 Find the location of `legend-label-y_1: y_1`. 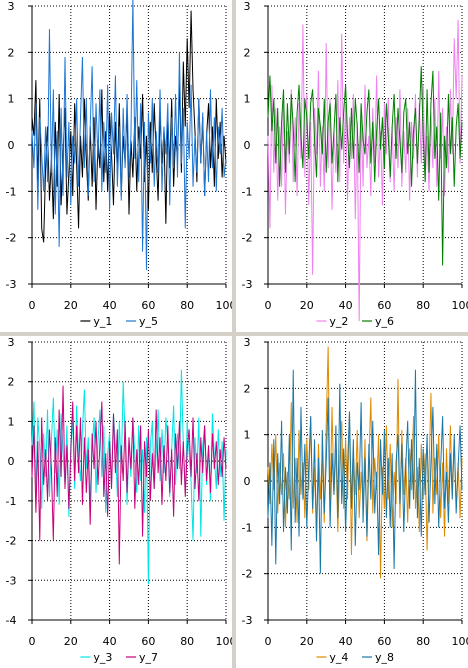

legend-label-y_1: y_1 is located at coordinates (102, 321).